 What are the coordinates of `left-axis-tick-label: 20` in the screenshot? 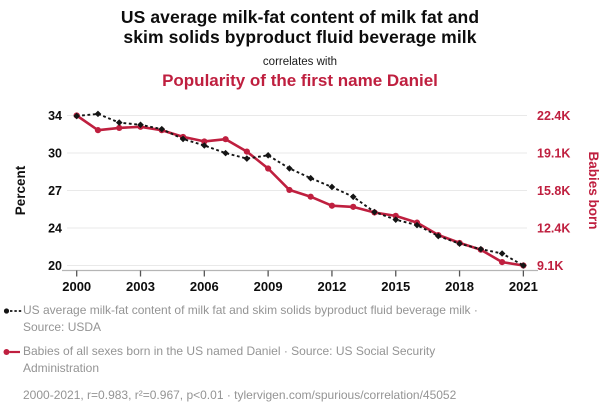 It's located at (55, 266).